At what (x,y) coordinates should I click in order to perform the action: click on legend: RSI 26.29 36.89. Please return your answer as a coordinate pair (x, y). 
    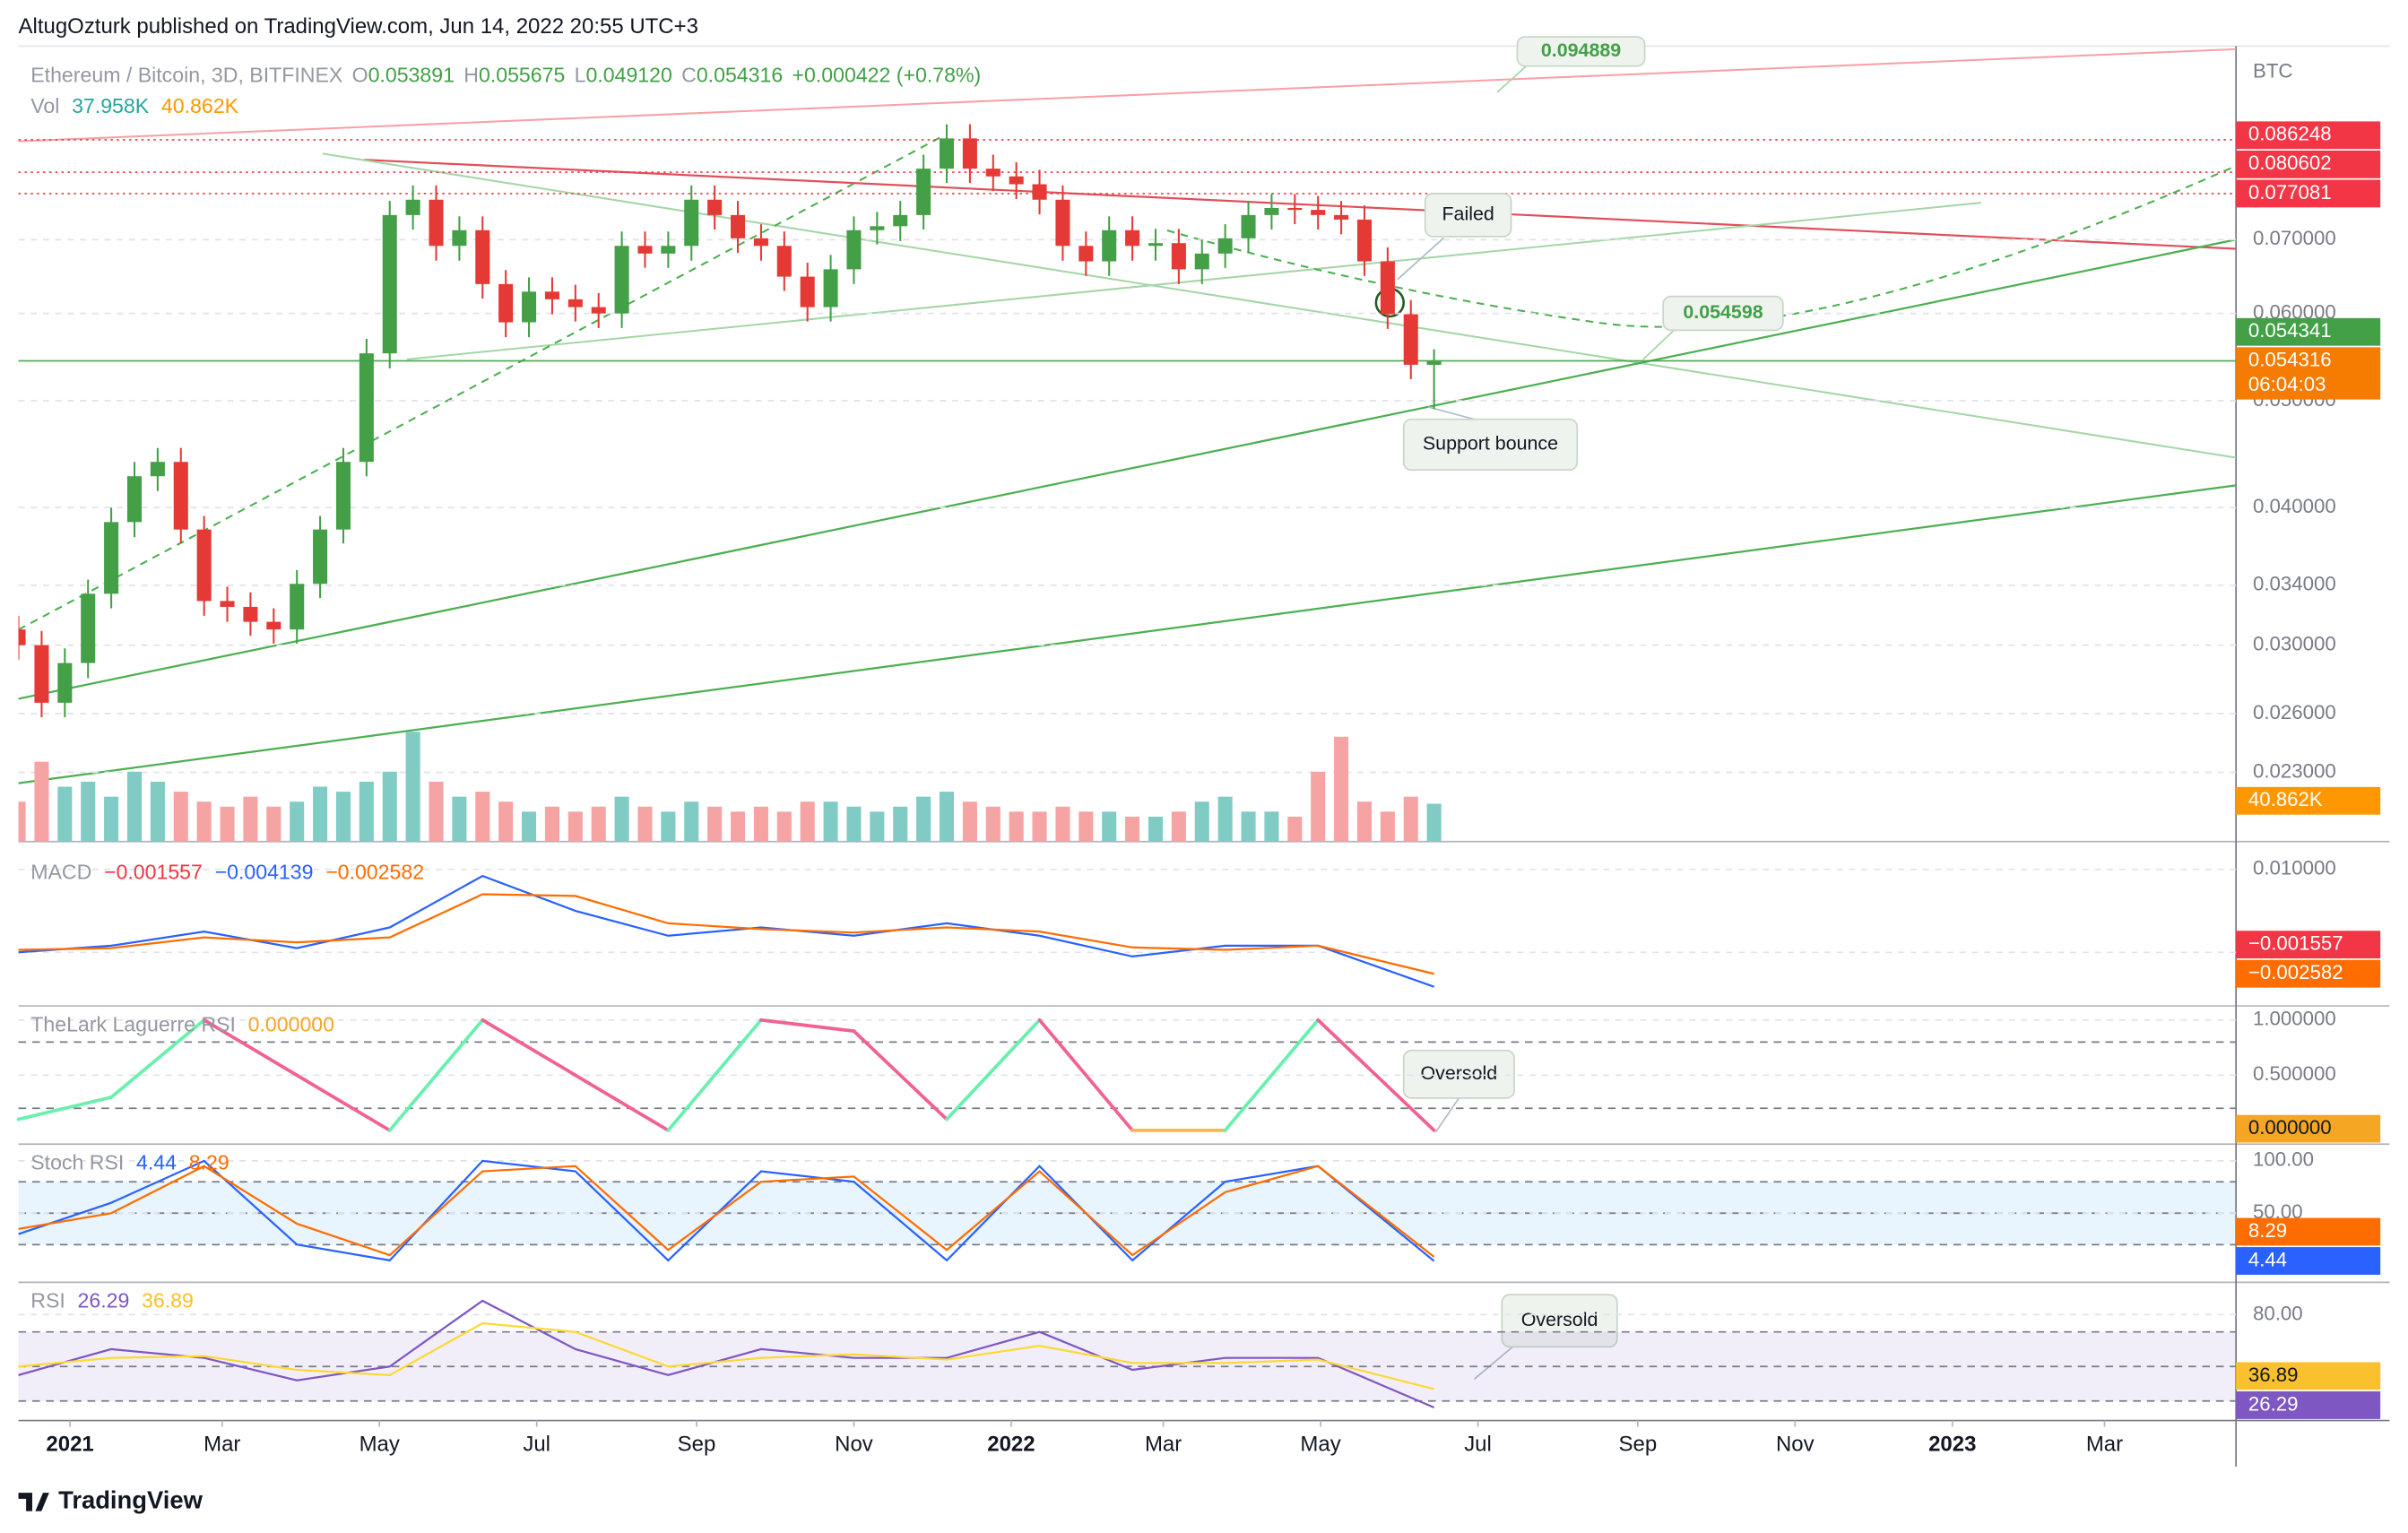
    Looking at the image, I should click on (112, 1300).